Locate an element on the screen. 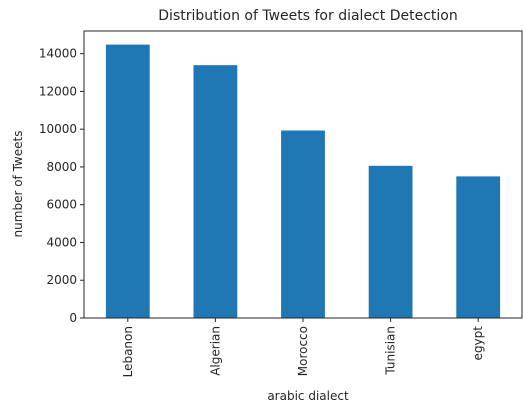 This screenshot has height=412, width=523. x-axis-ticks: Lebanon Algerian Morocco Tunisian egypt is located at coordinates (303, 347).